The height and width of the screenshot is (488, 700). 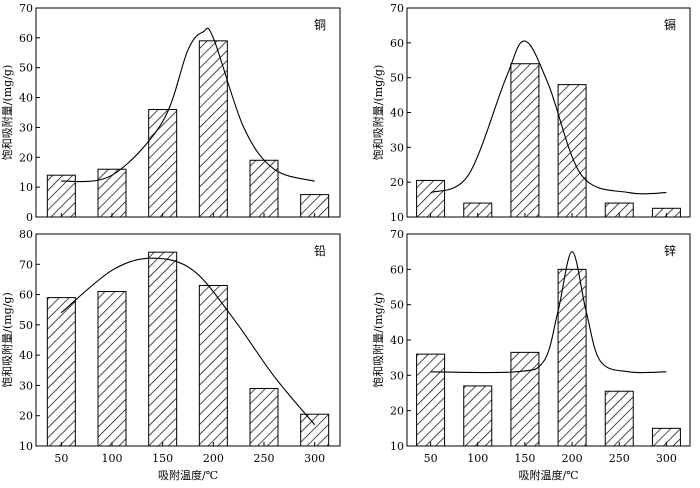 What do you see at coordinates (670, 25) in the screenshot?
I see `panel-label: 镉` at bounding box center [670, 25].